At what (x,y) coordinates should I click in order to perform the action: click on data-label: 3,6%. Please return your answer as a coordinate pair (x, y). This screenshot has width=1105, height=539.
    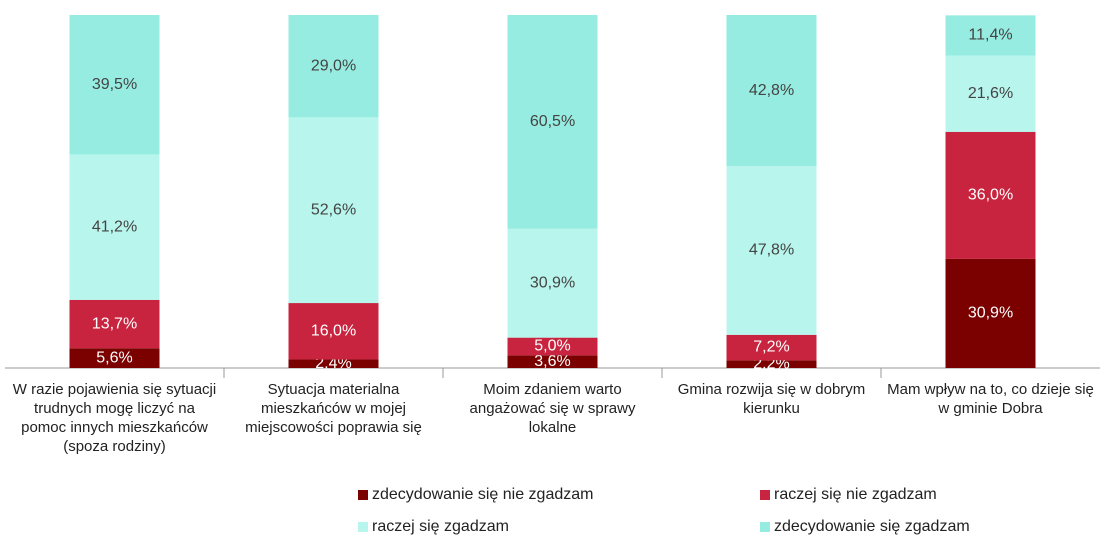
    Looking at the image, I should click on (552, 361).